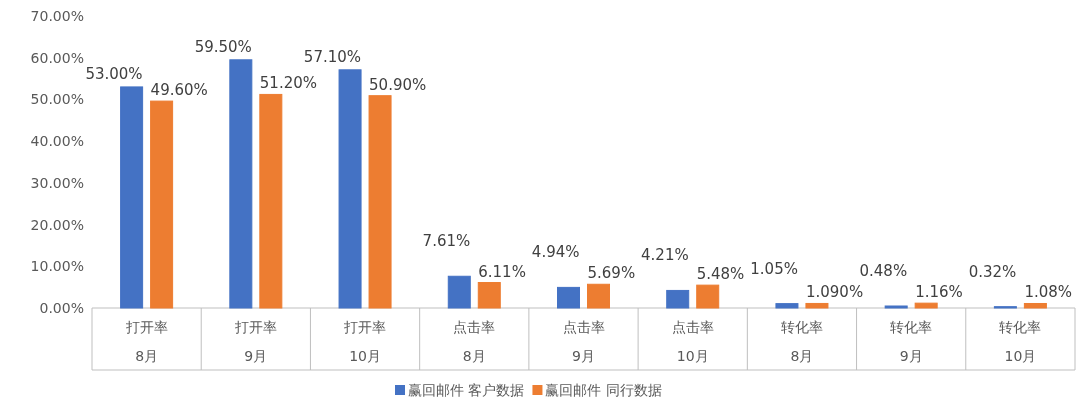  Describe the element at coordinates (911, 341) in the screenshot. I see `x-tick-label: 转化率 9月` at that location.